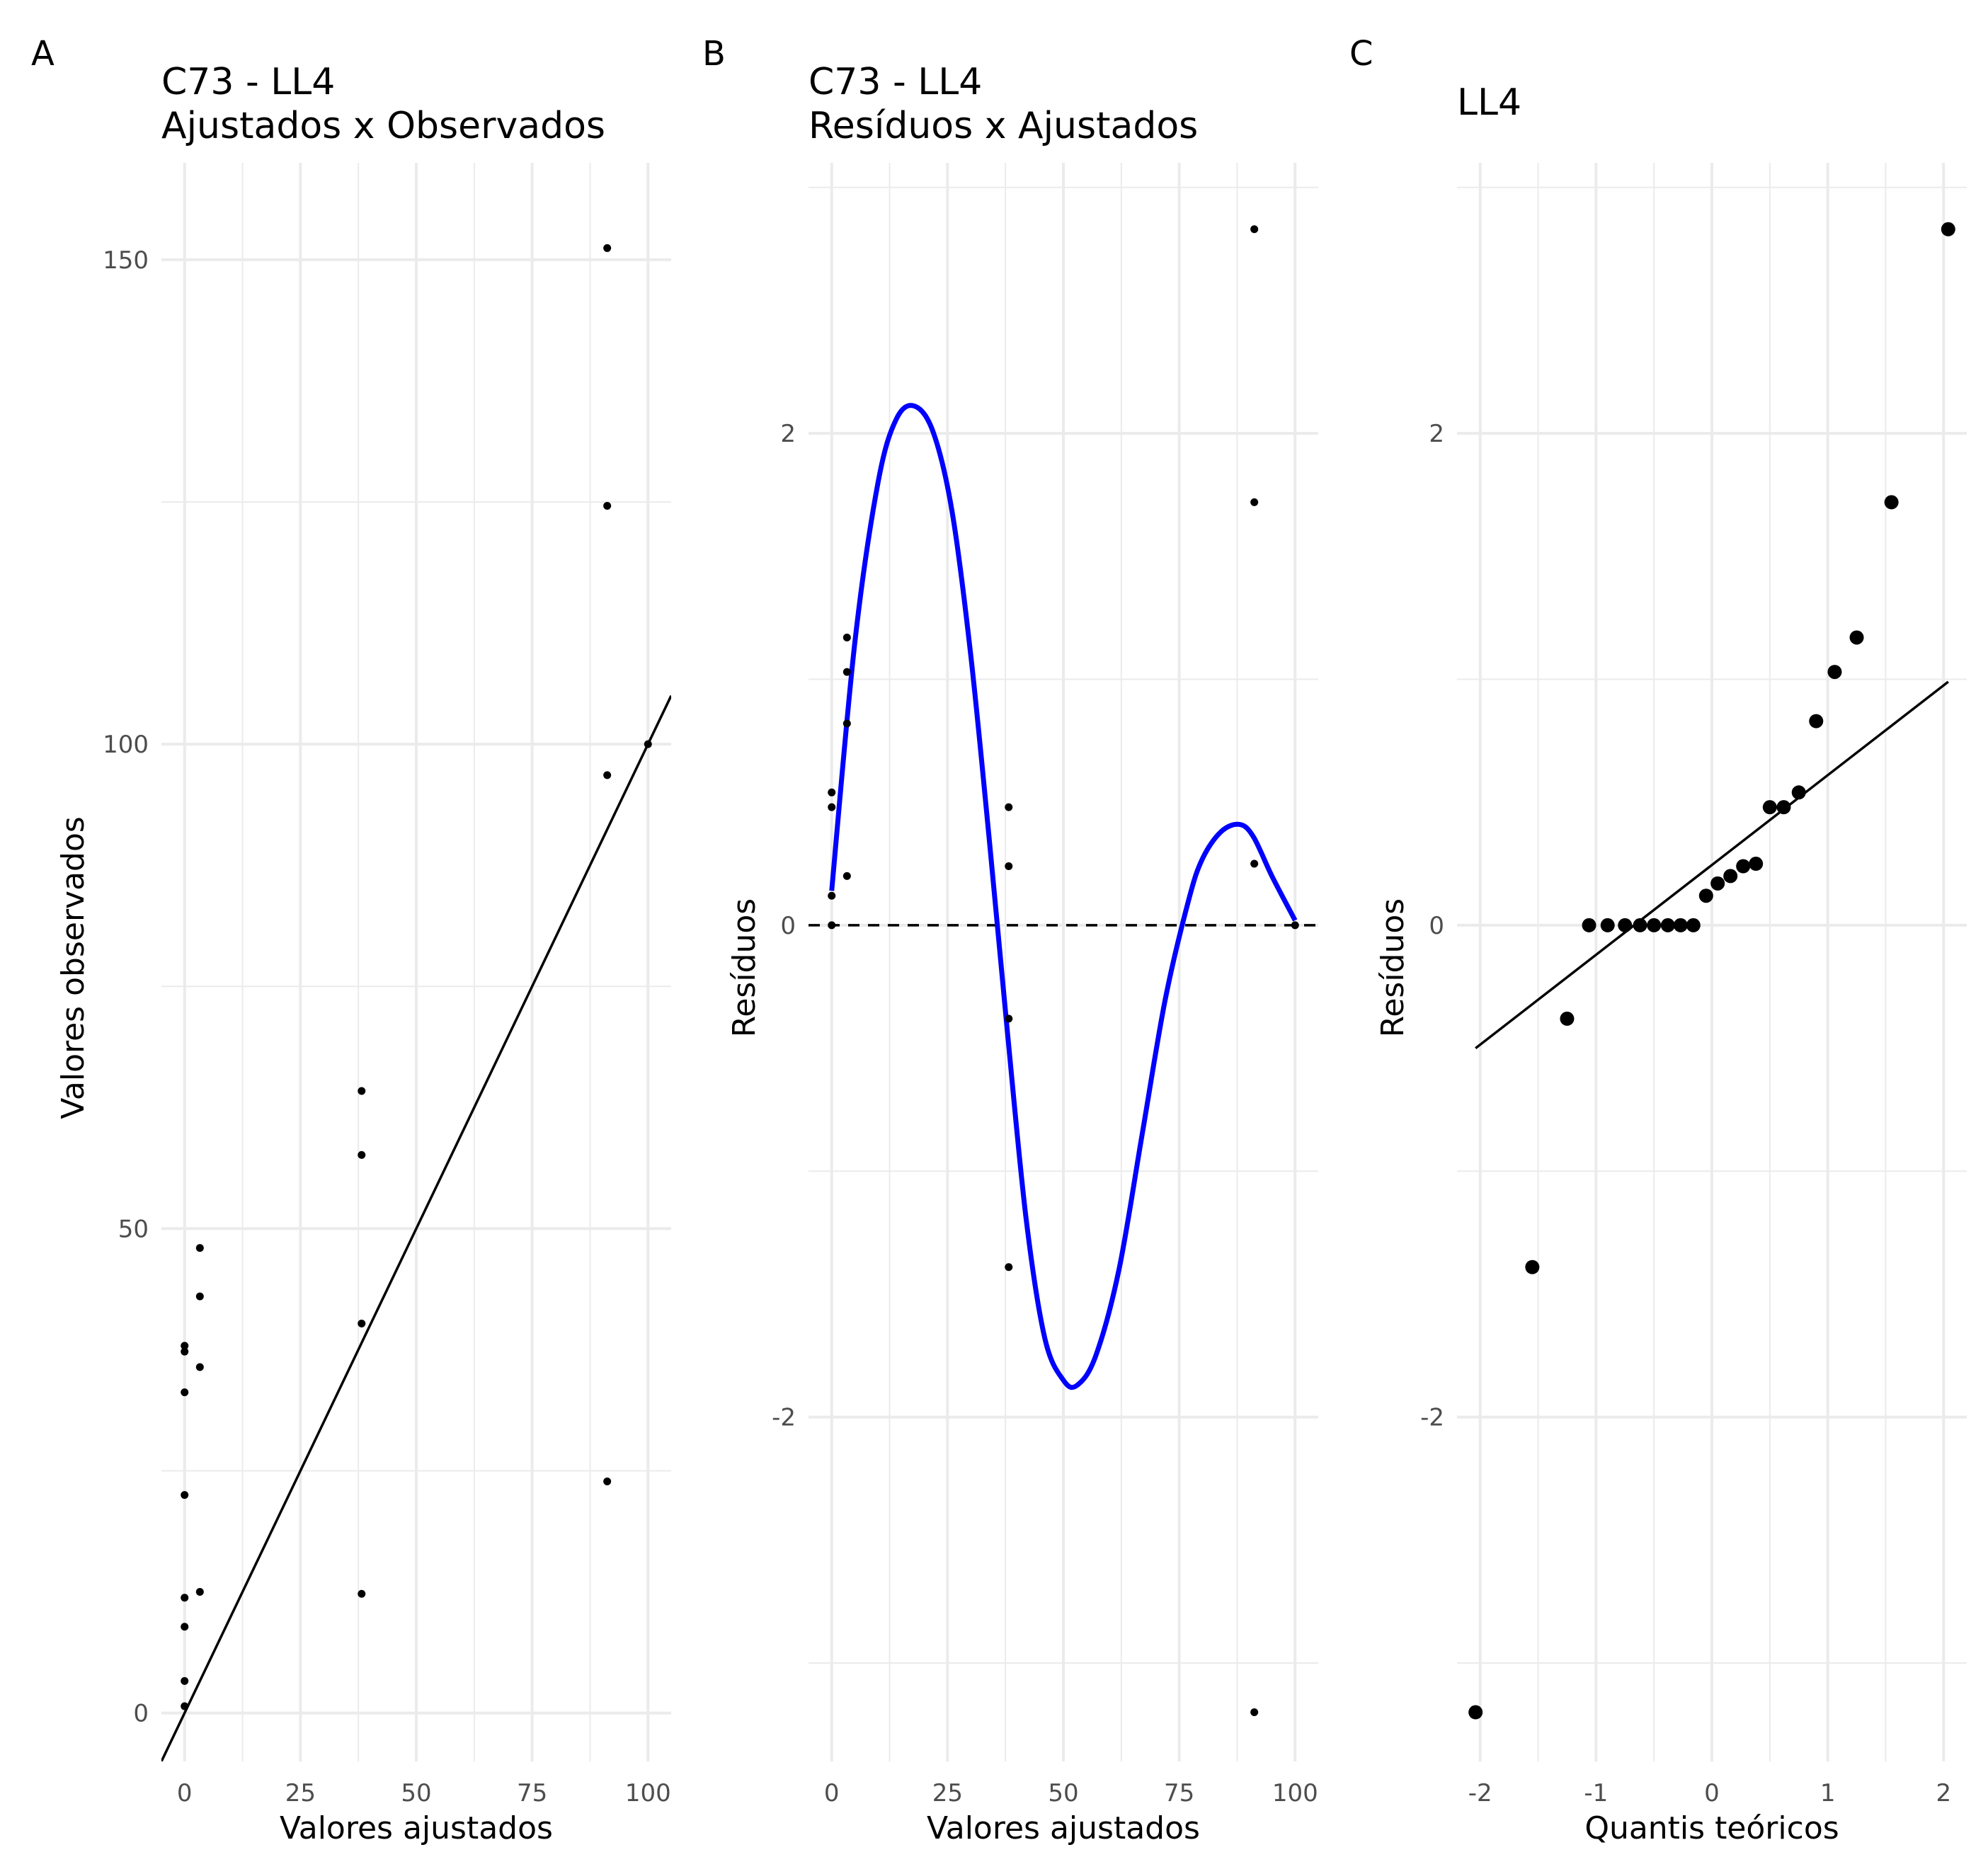  I want to click on y-axis-title: Valores observados, so click(73, 967).